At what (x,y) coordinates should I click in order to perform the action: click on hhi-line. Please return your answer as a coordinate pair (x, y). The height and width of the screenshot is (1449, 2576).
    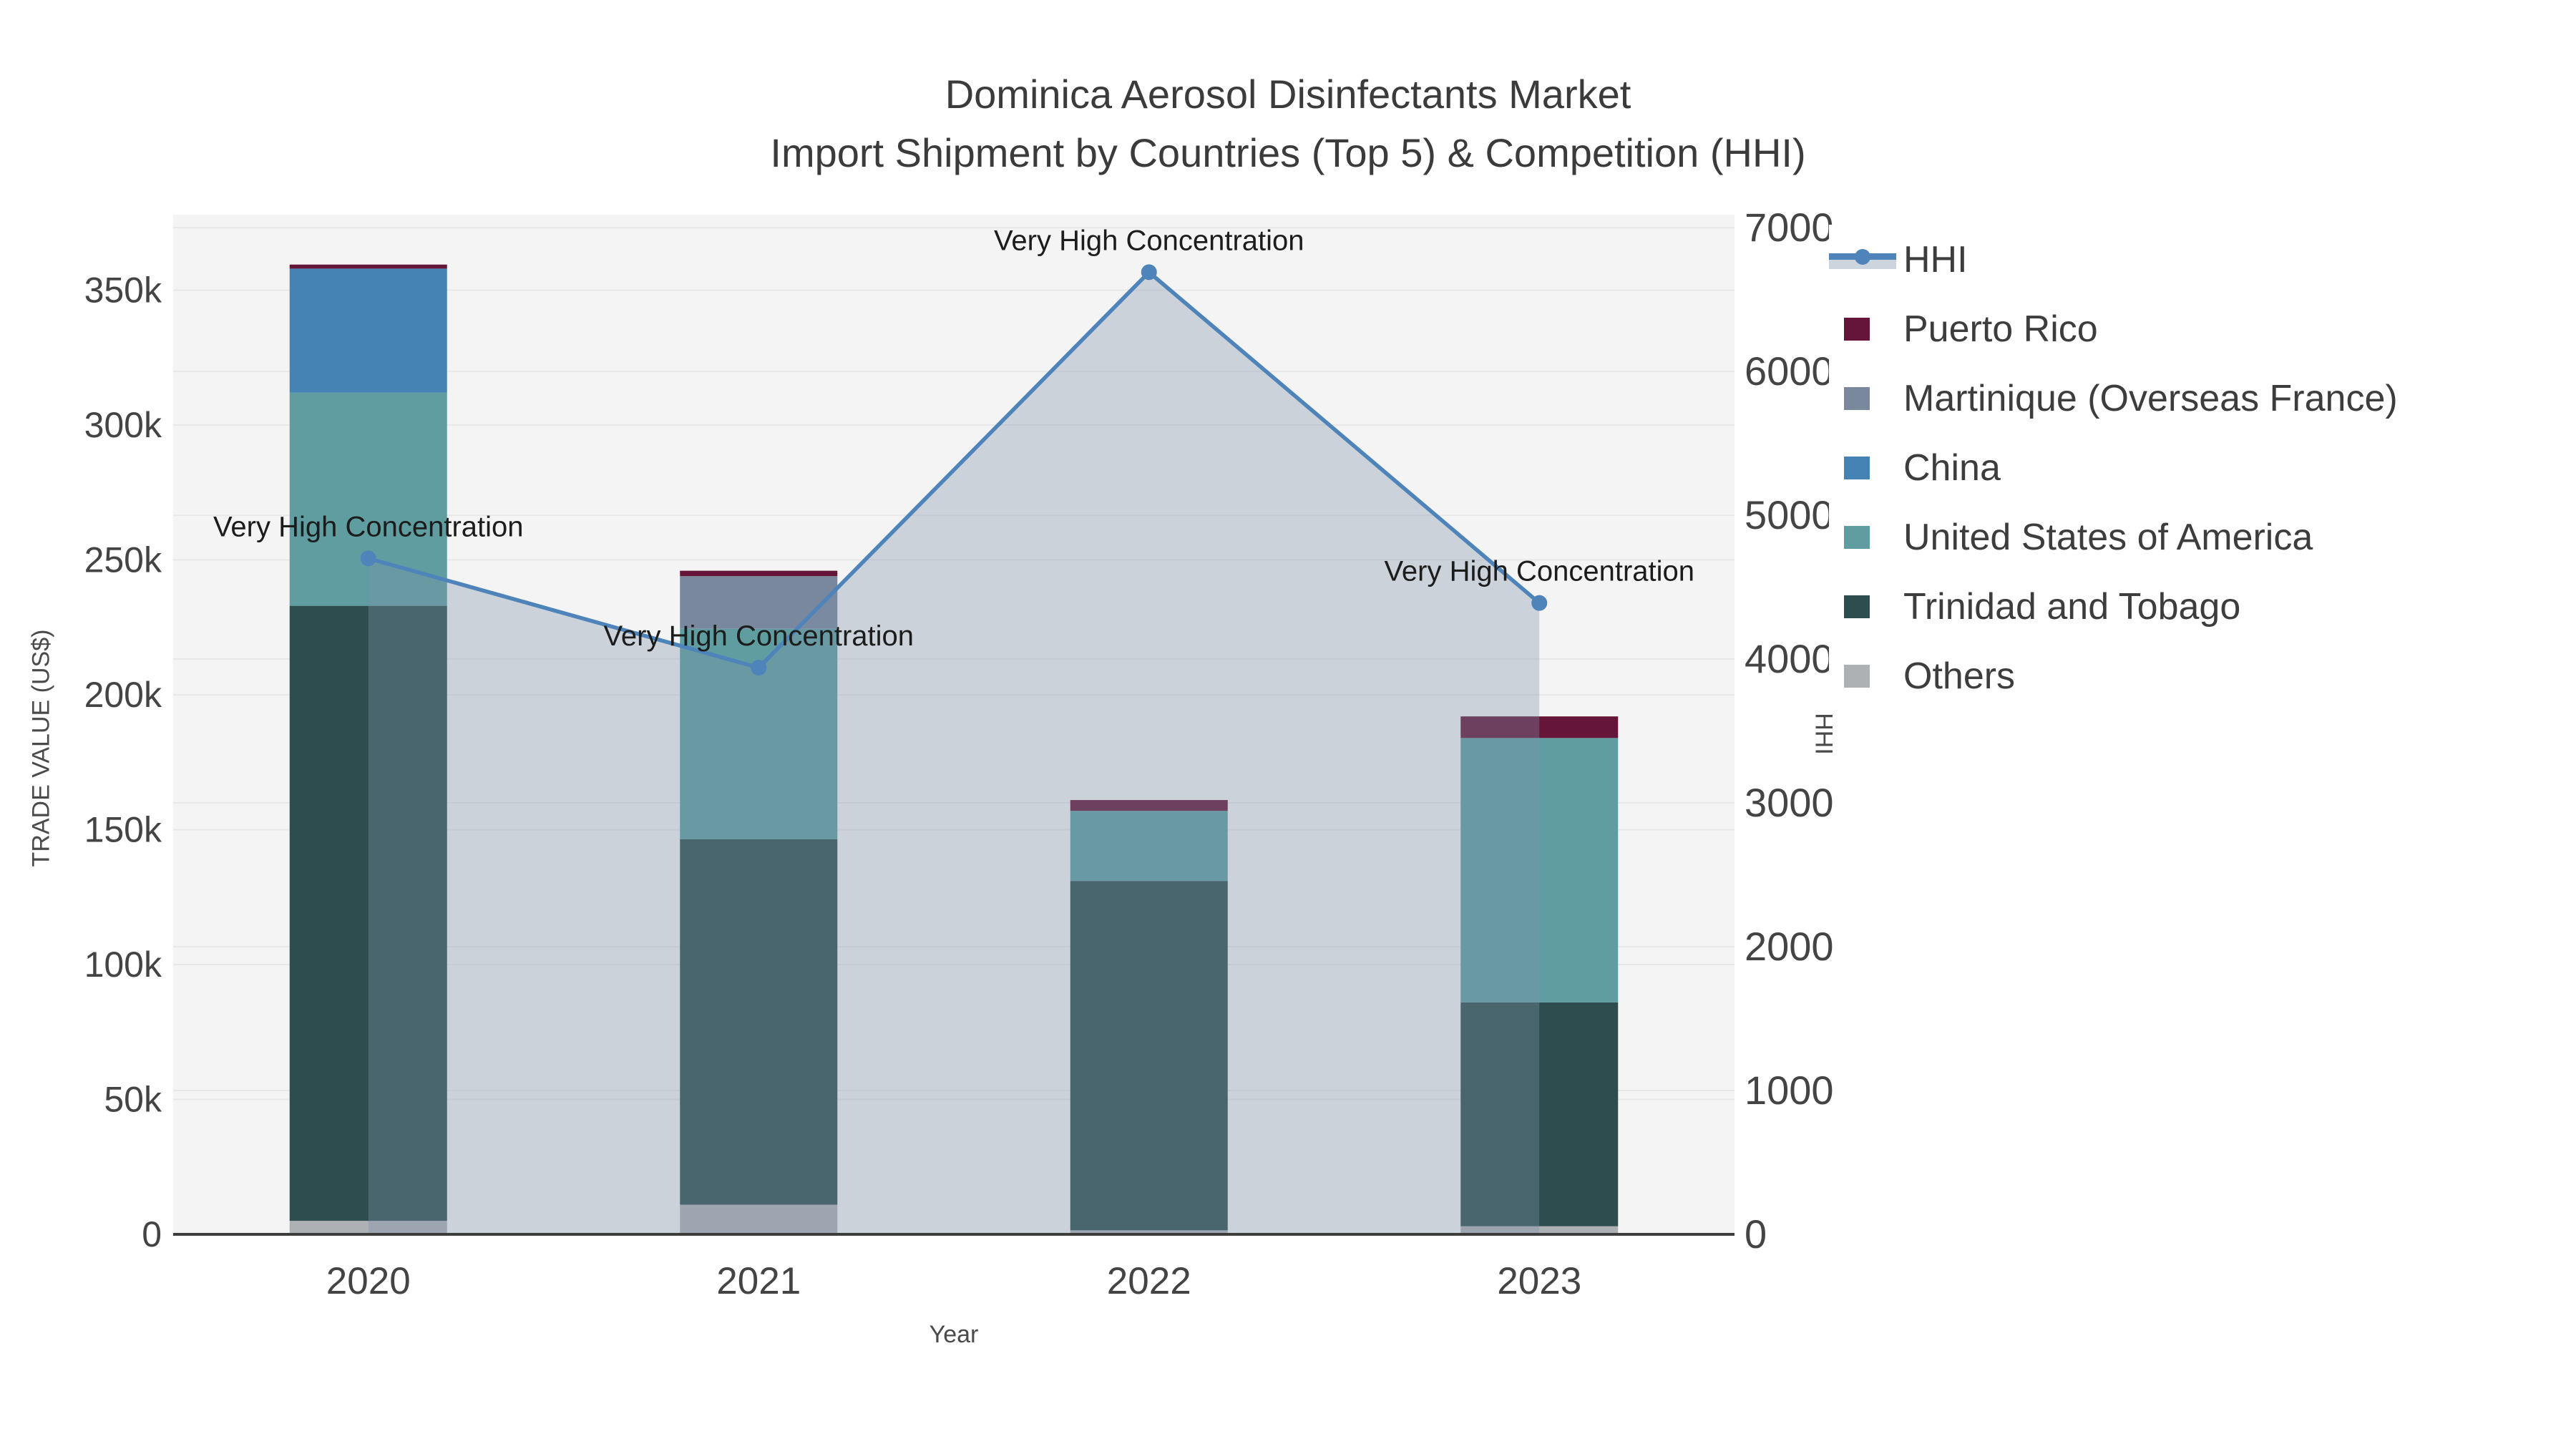
    Looking at the image, I should click on (954, 469).